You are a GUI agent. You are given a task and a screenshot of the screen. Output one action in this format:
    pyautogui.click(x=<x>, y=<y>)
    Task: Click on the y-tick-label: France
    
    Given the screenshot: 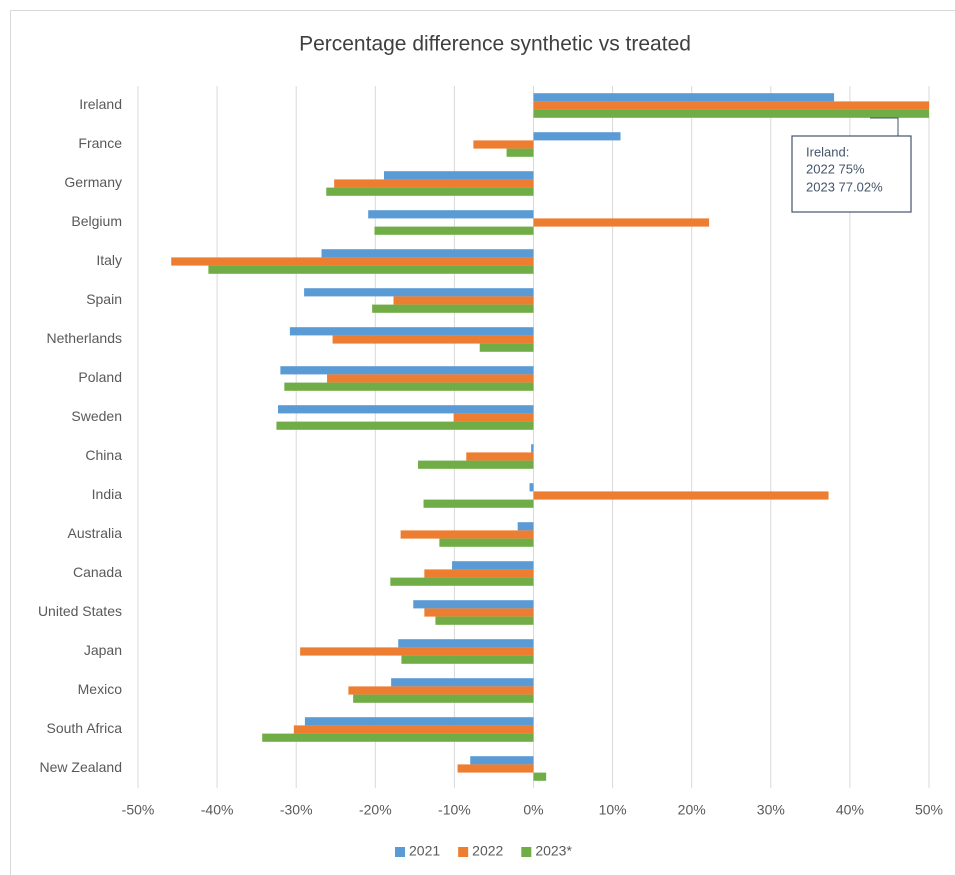 What is the action you would take?
    pyautogui.click(x=100, y=143)
    